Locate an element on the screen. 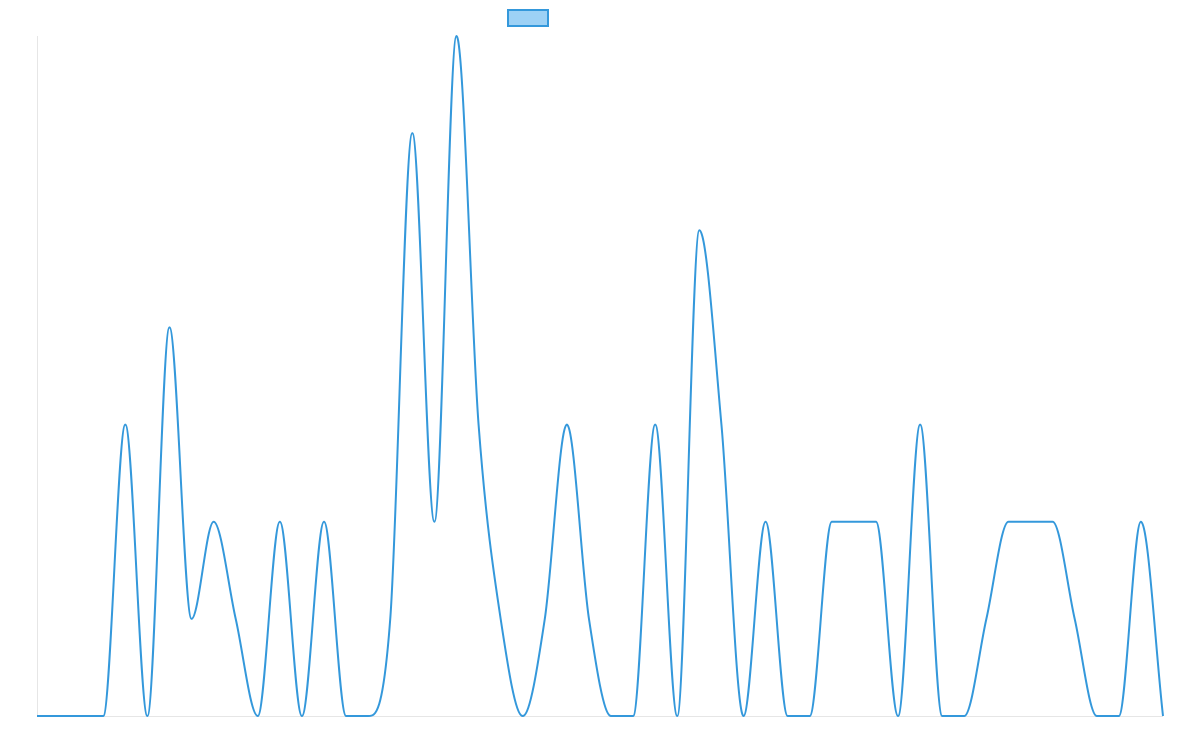  legend is located at coordinates (528, 18).